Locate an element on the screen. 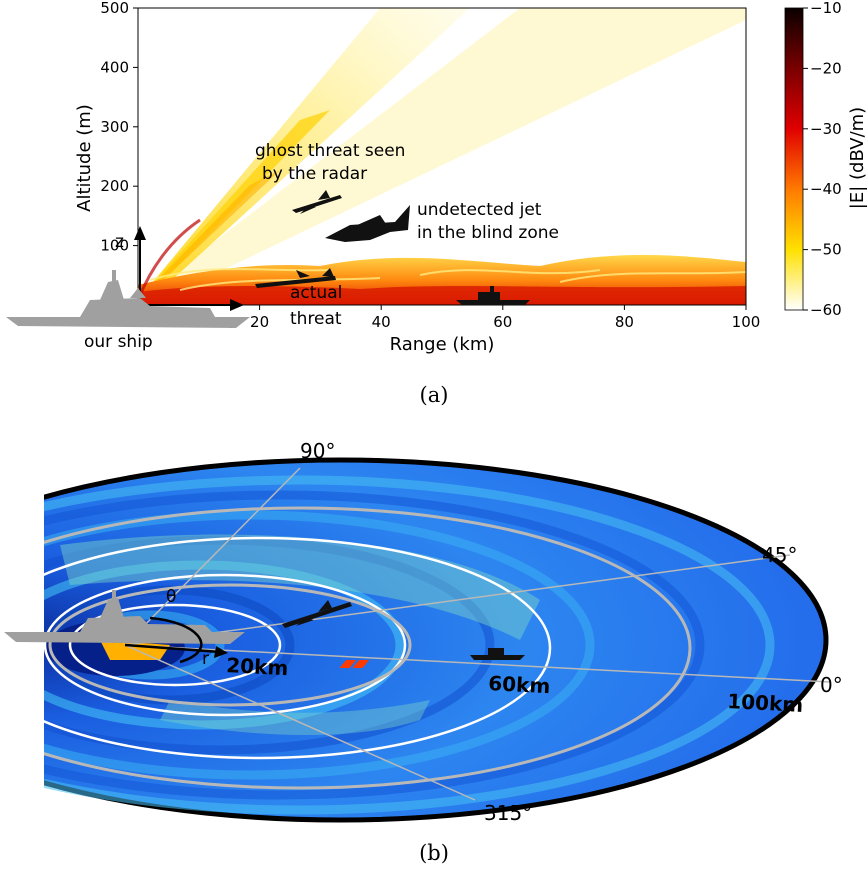 The image size is (867, 870). colorbar-tick-label: −30 is located at coordinates (826, 129).